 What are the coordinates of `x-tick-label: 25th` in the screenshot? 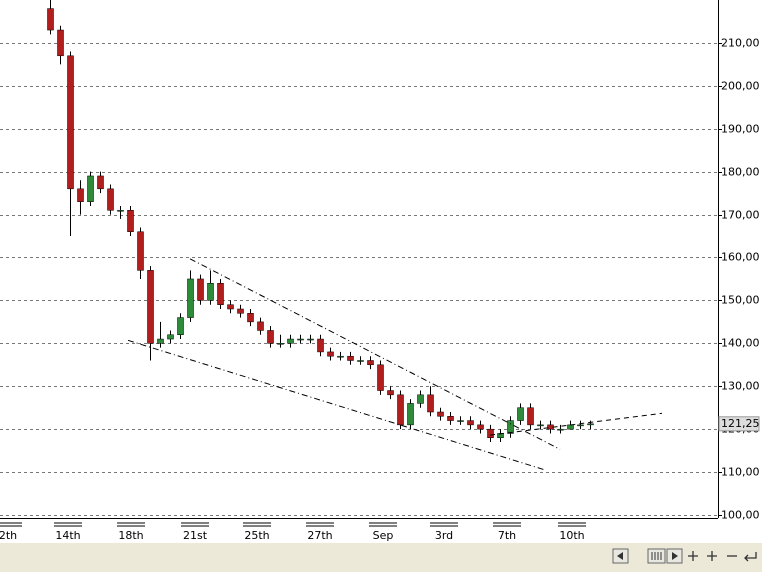 It's located at (256, 535).